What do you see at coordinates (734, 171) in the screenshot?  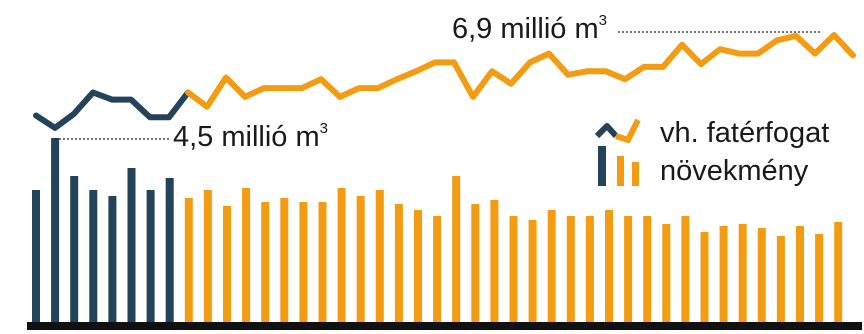 I see `legend-bar-label: növekmény` at bounding box center [734, 171].